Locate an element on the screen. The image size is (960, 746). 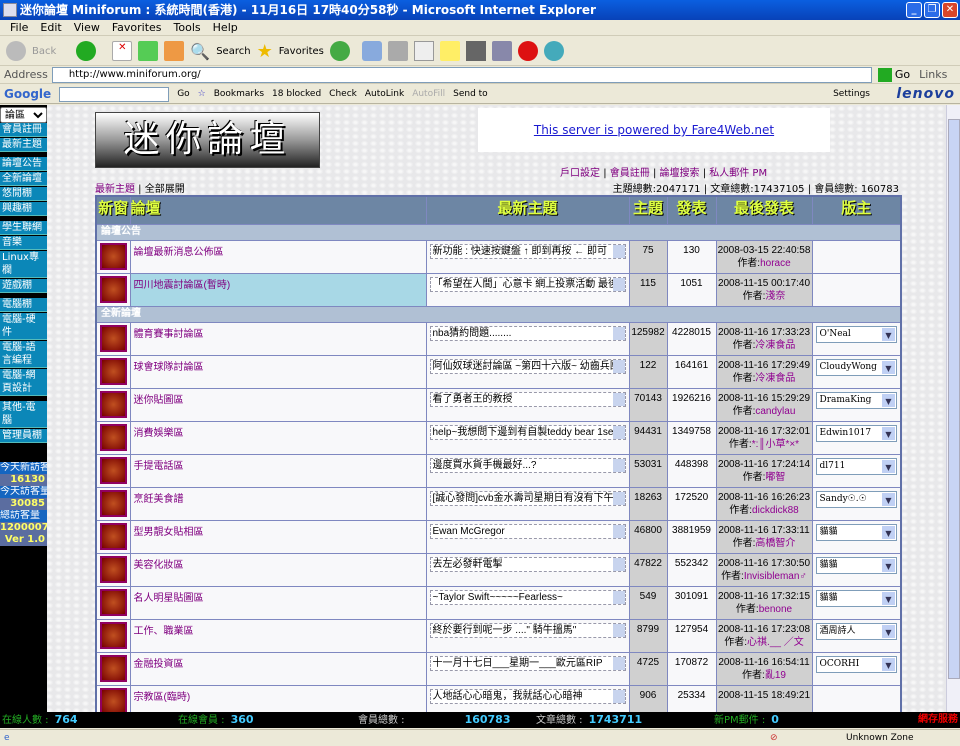
forum-link: 手提電話區 is located at coordinates (158, 466).